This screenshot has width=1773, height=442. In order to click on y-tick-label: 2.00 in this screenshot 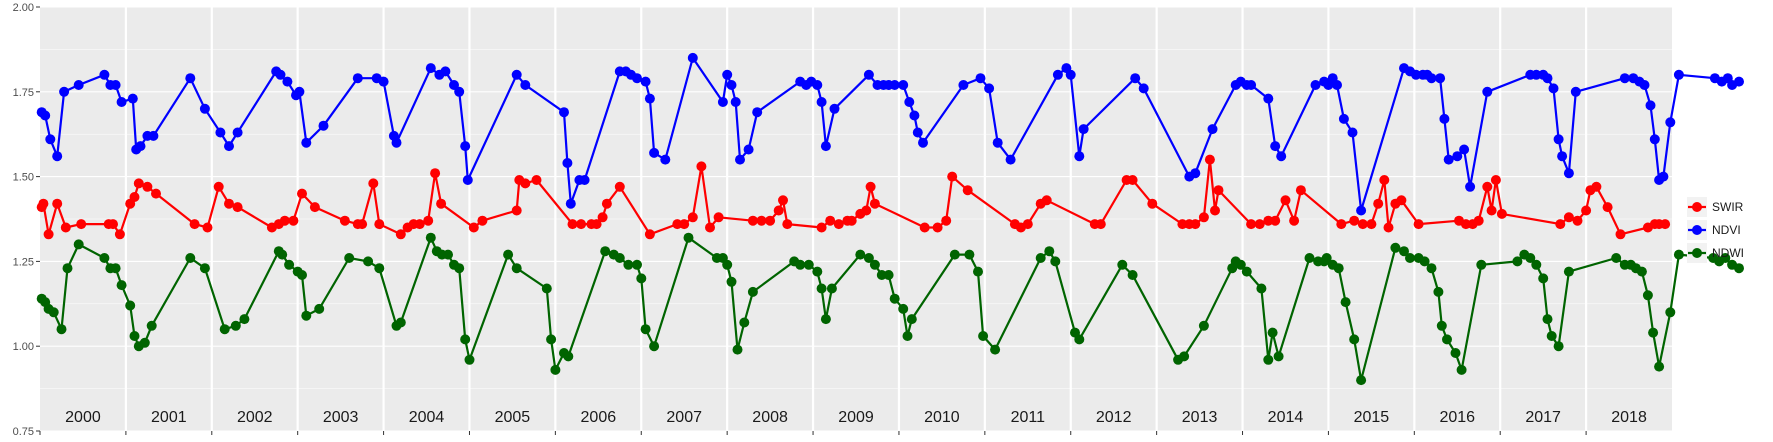, I will do `click(23, 8)`.